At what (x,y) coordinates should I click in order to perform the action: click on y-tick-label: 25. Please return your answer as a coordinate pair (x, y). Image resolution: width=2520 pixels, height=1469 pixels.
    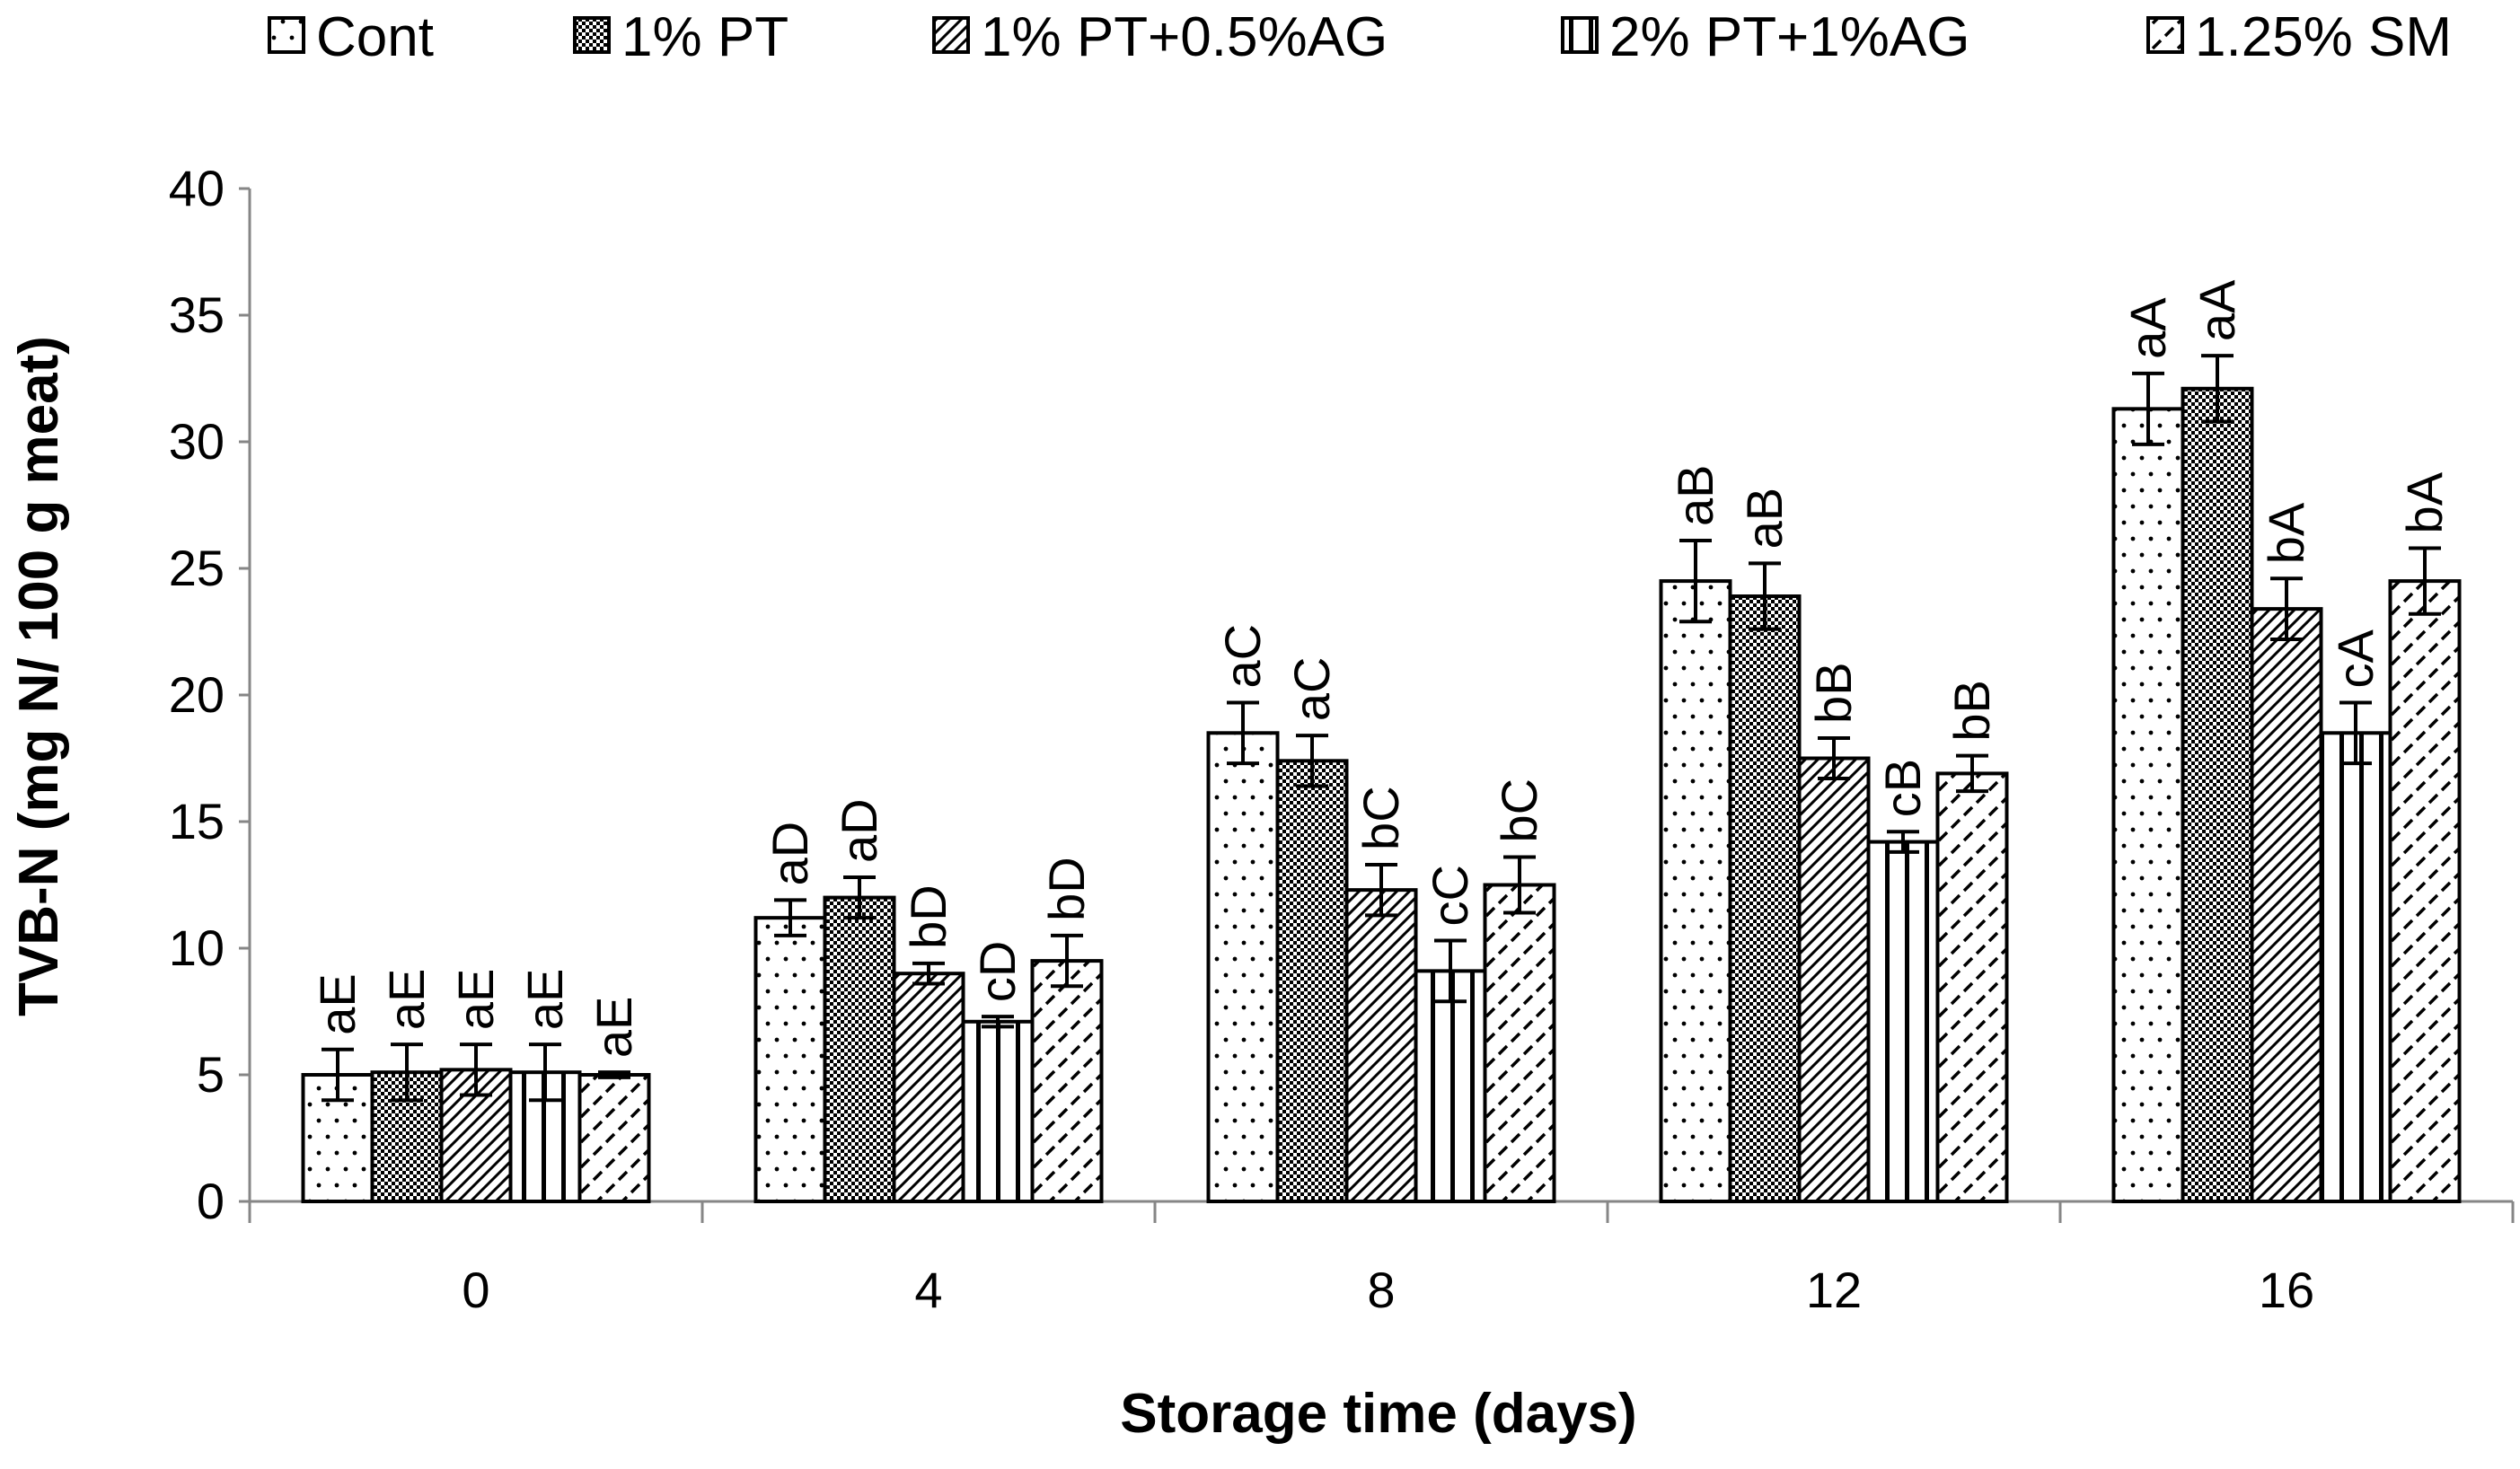
    Looking at the image, I should click on (197, 568).